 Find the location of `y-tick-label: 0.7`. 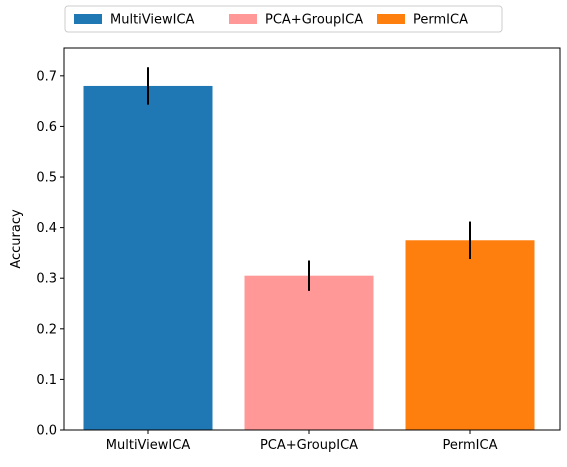

y-tick-label: 0.7 is located at coordinates (46, 76).